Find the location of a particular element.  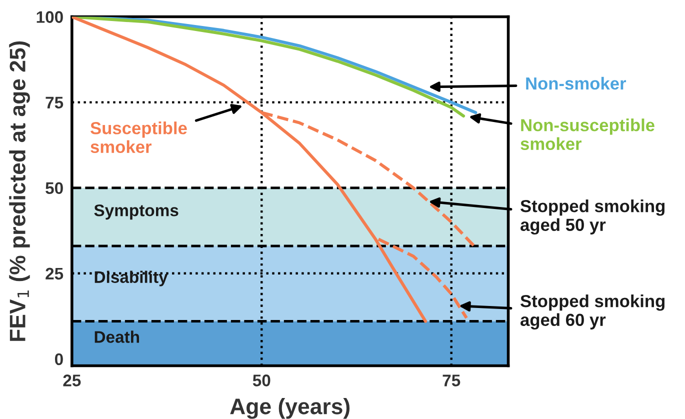

y-tick-label: 25 is located at coordinates (55, 274).